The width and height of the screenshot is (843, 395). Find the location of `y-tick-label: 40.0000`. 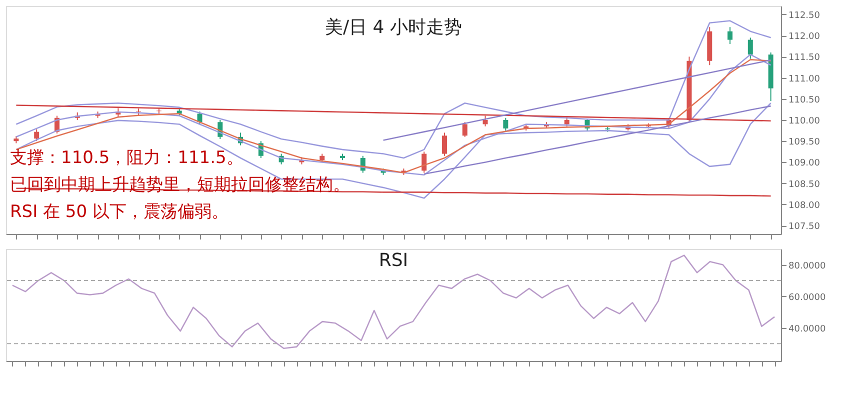

y-tick-label: 40.0000 is located at coordinates (807, 329).